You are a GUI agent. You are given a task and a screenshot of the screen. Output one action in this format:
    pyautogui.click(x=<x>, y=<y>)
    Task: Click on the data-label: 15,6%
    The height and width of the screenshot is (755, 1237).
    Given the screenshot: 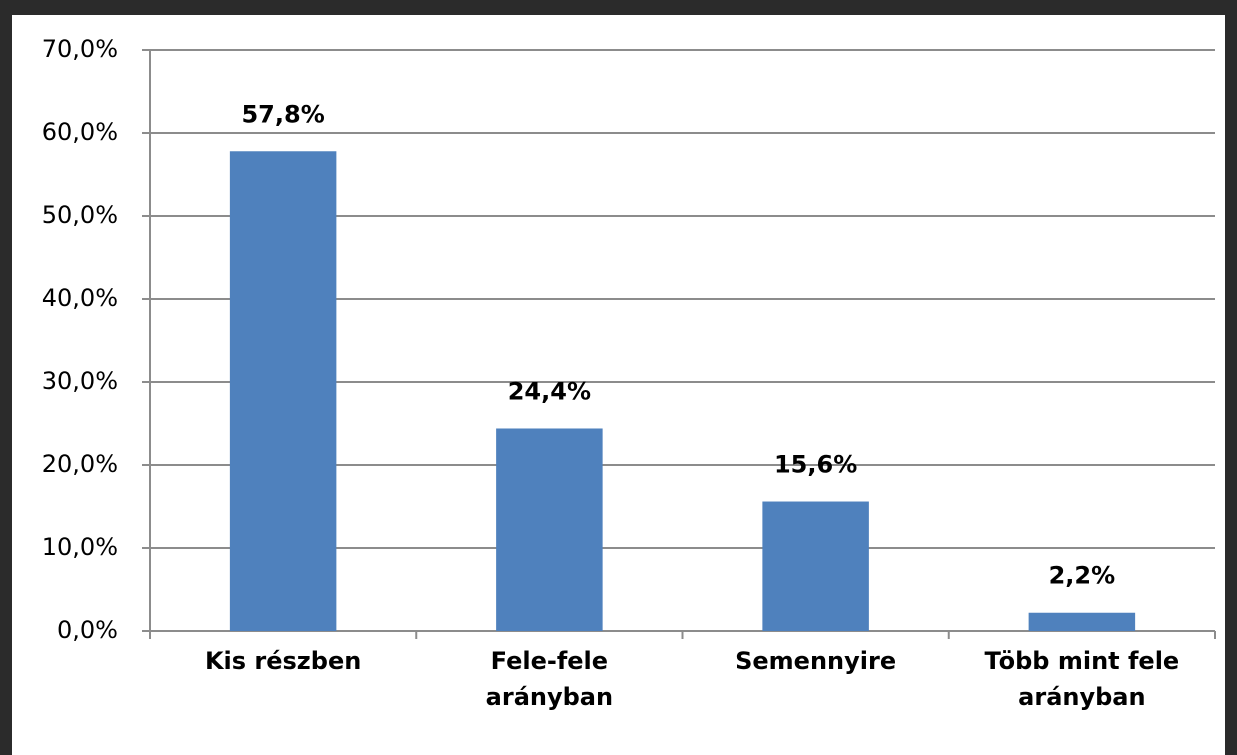 What is the action you would take?
    pyautogui.click(x=815, y=465)
    